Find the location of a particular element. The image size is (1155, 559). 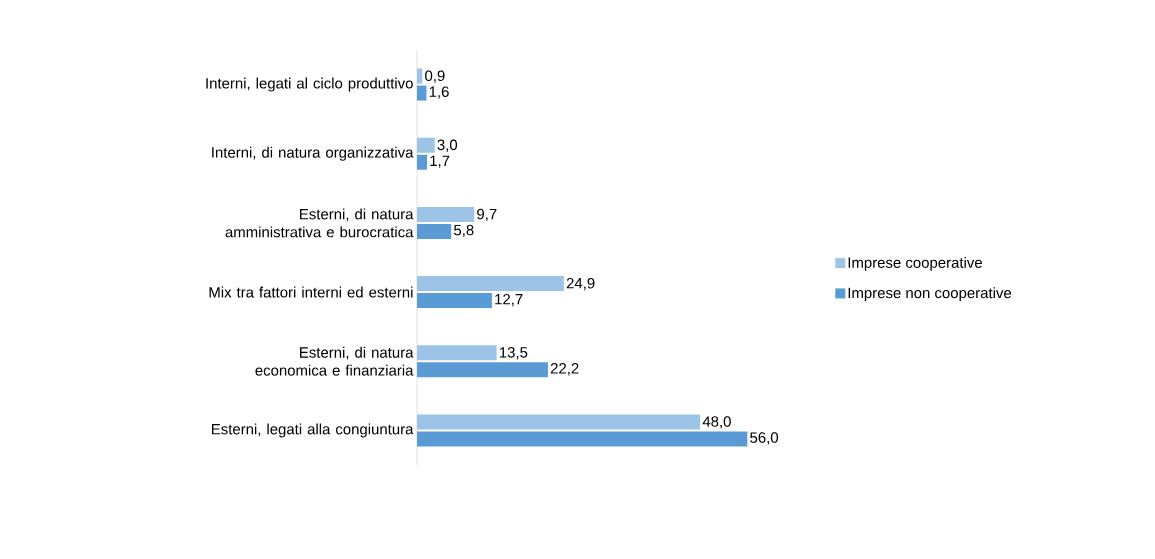

data-label: 1,7 is located at coordinates (440, 161).